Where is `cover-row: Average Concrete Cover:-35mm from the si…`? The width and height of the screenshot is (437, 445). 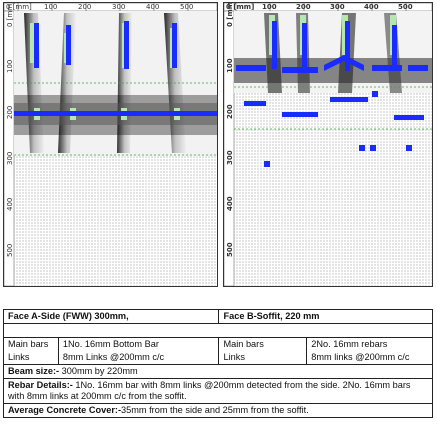
cover-row: Average Concrete Cover:-35mm from the si… is located at coordinates (218, 410).